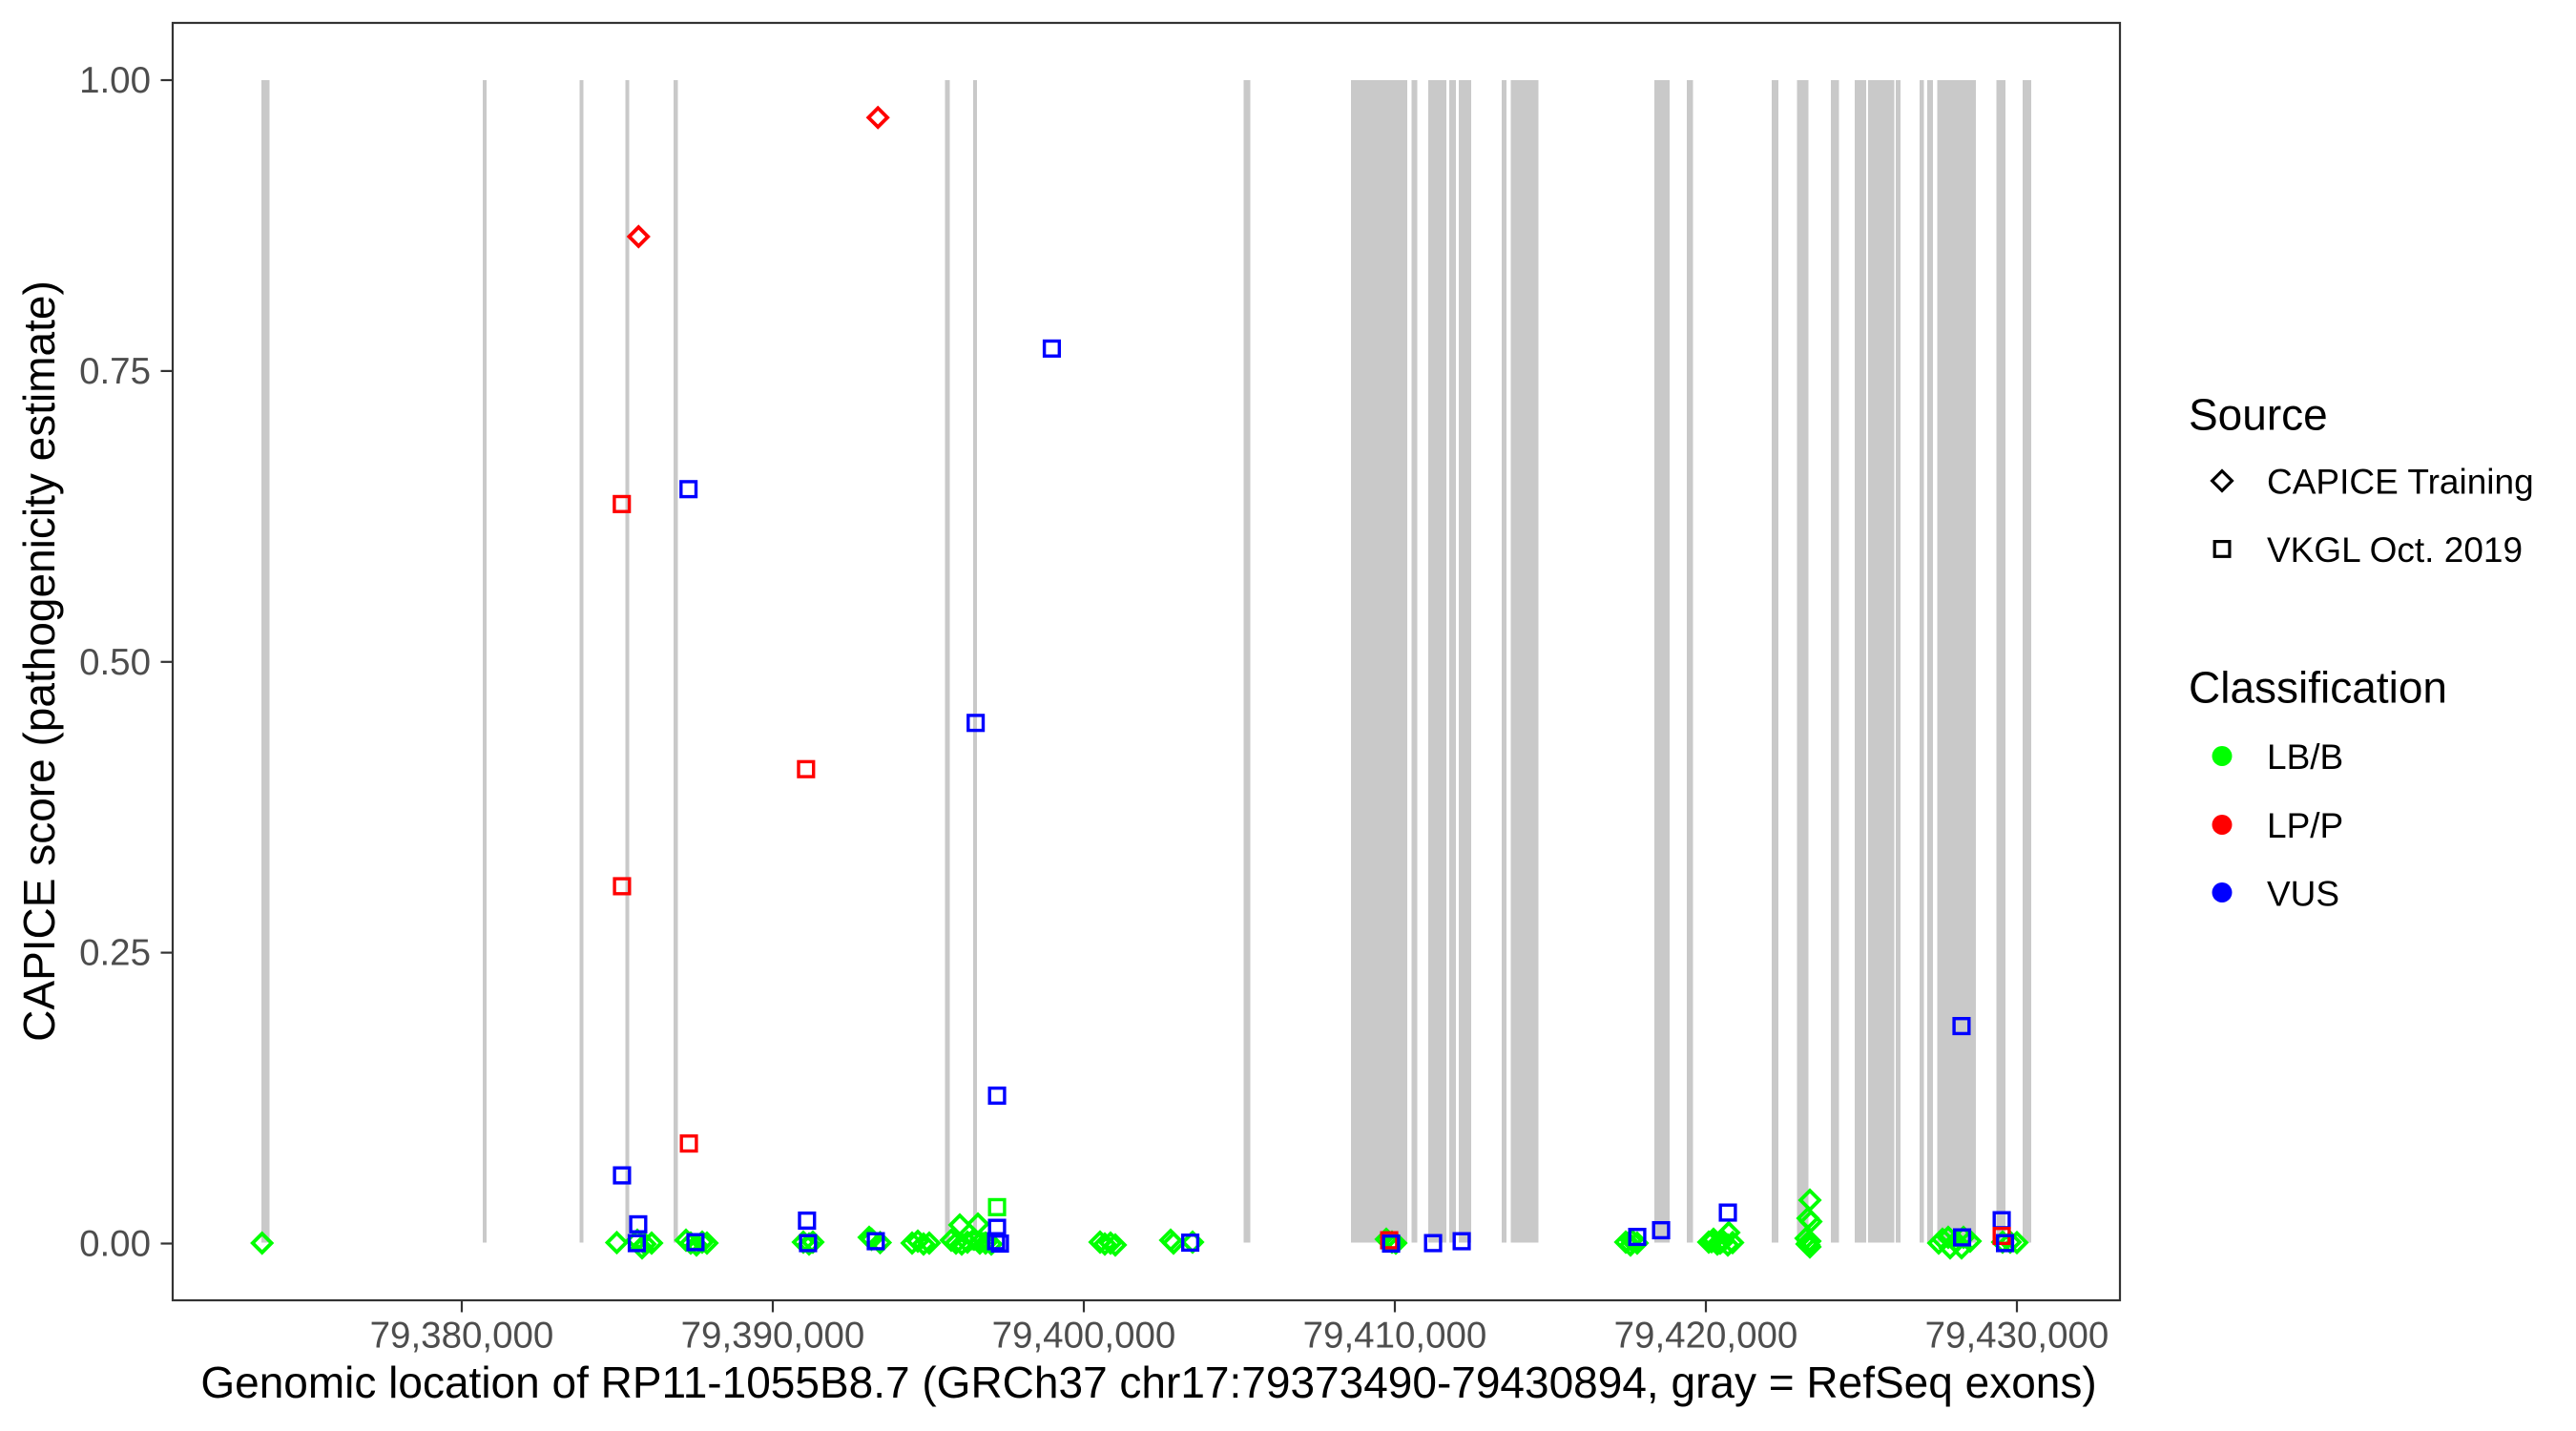 The image size is (2576, 1431). Describe the element at coordinates (2395, 550) in the screenshot. I see `svg-text: VKGL Oct. 2019` at that location.